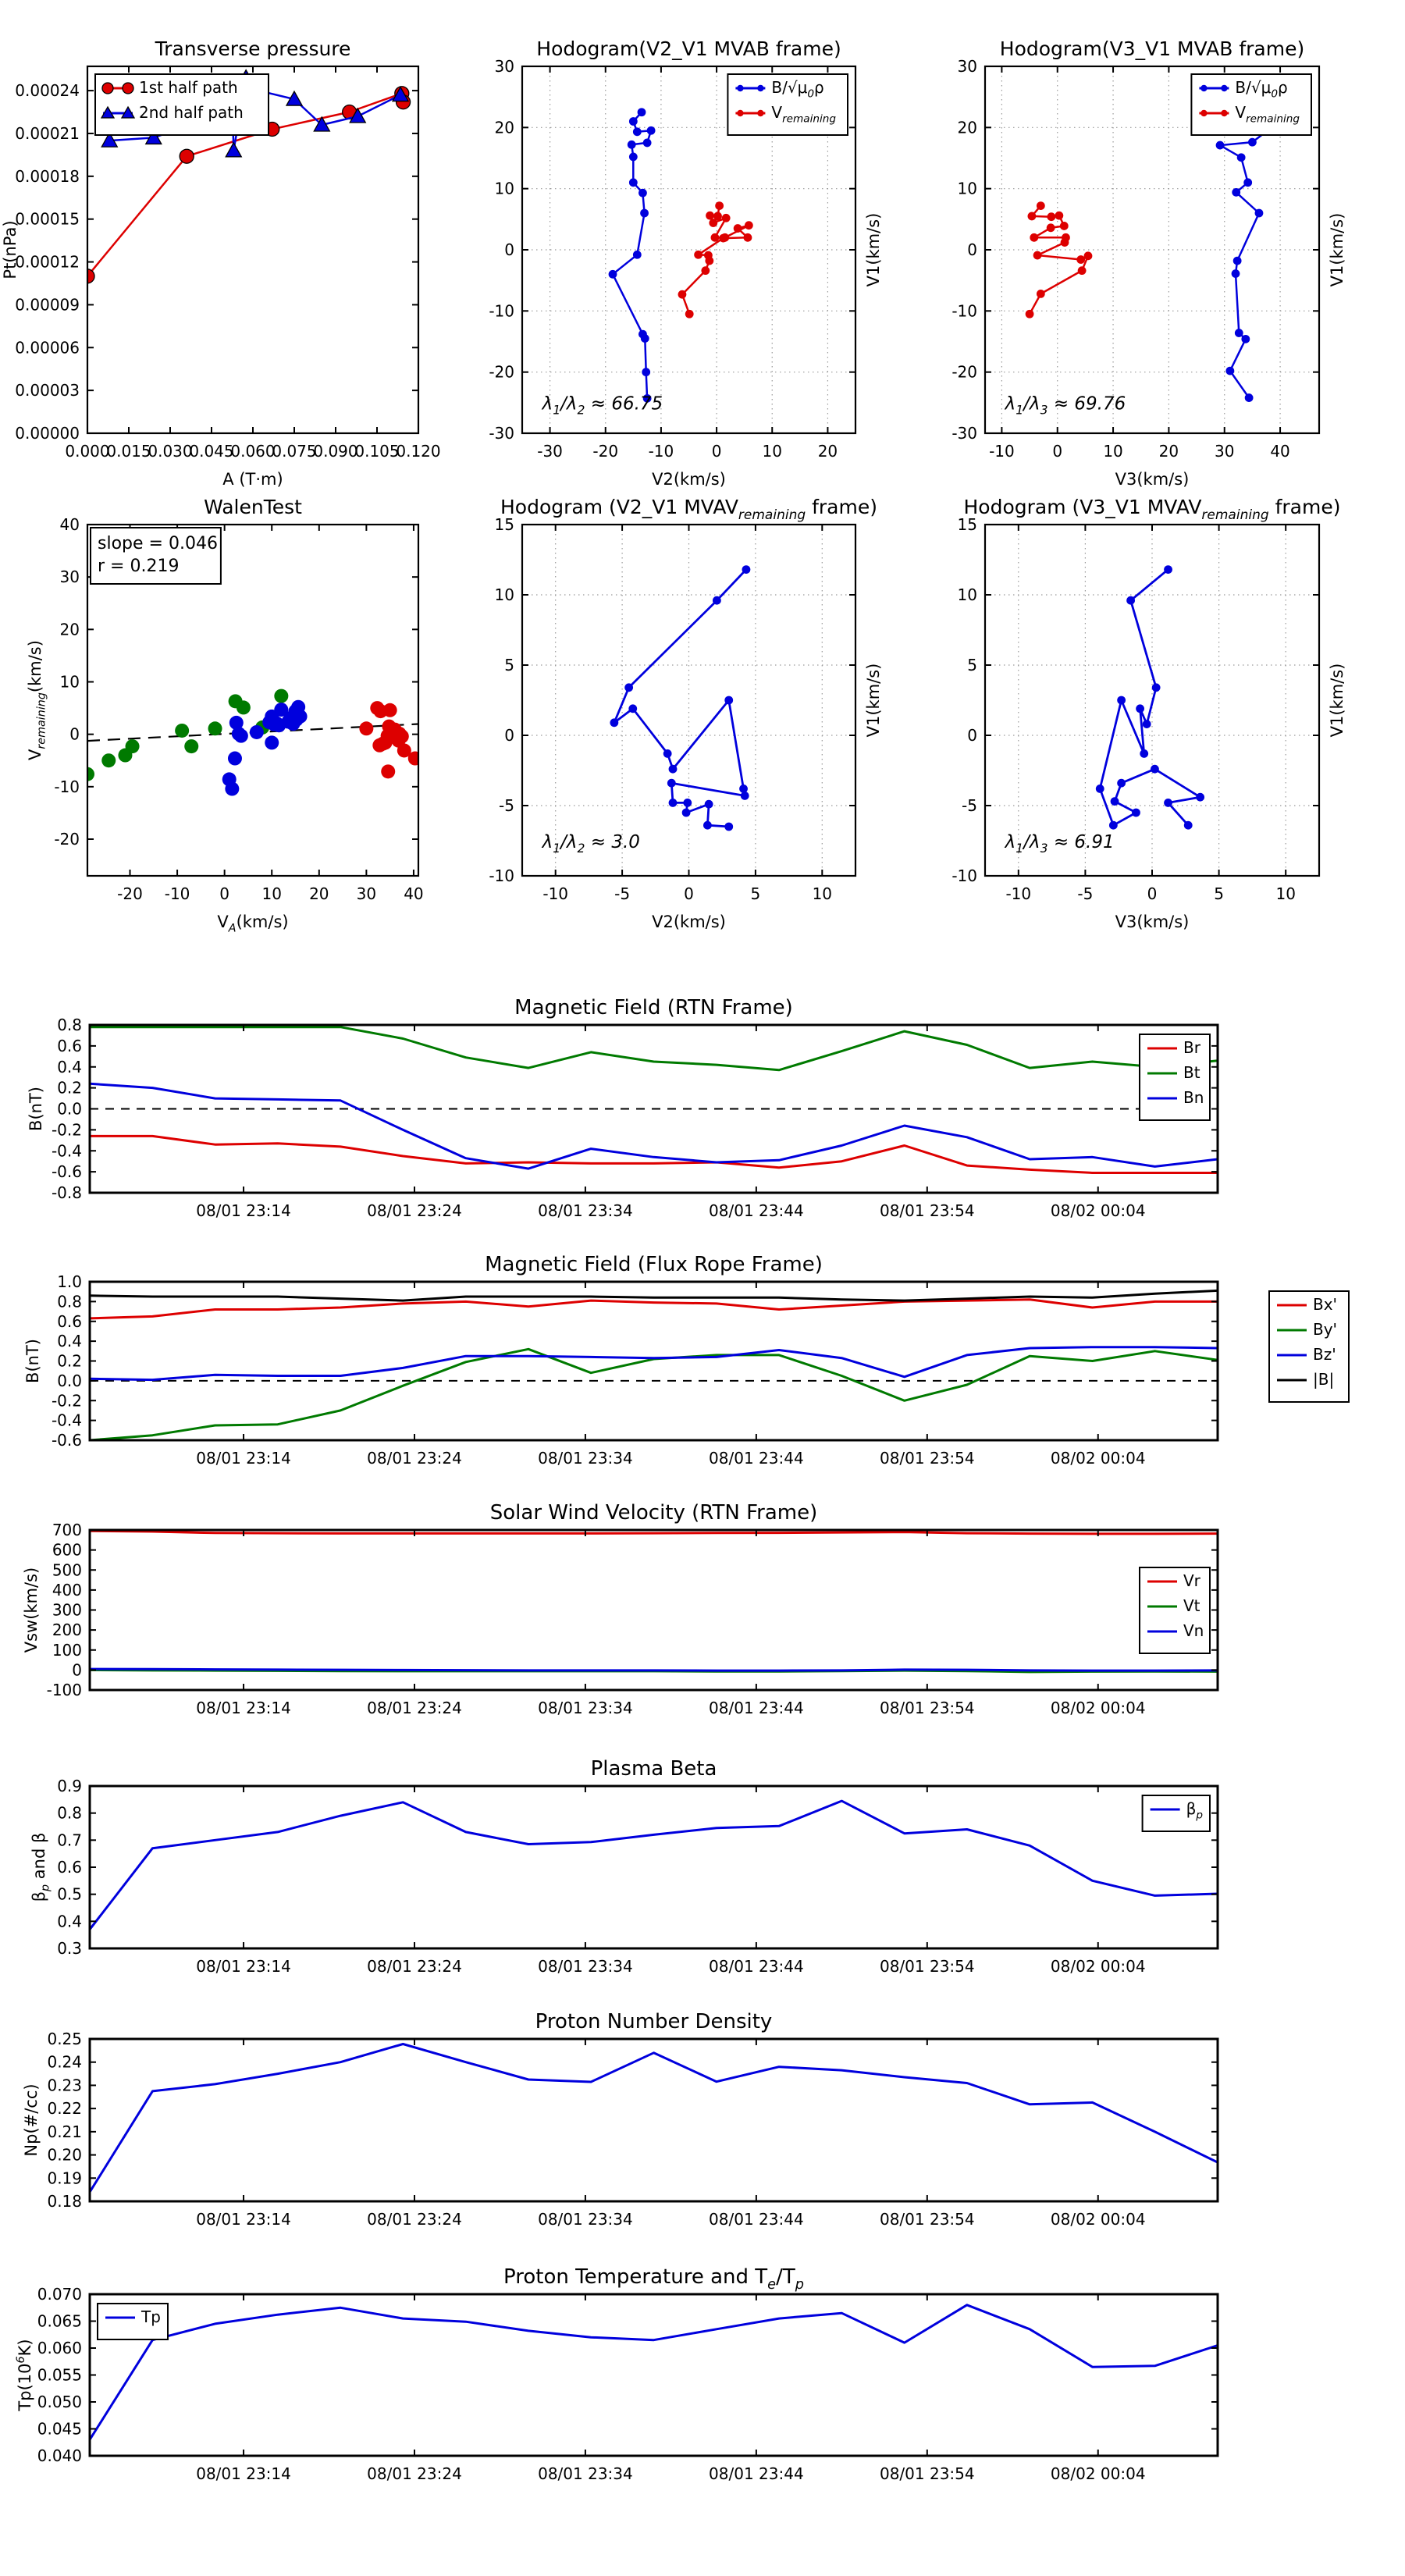  I want to click on y-tick-label: 400, so click(67, 1590).